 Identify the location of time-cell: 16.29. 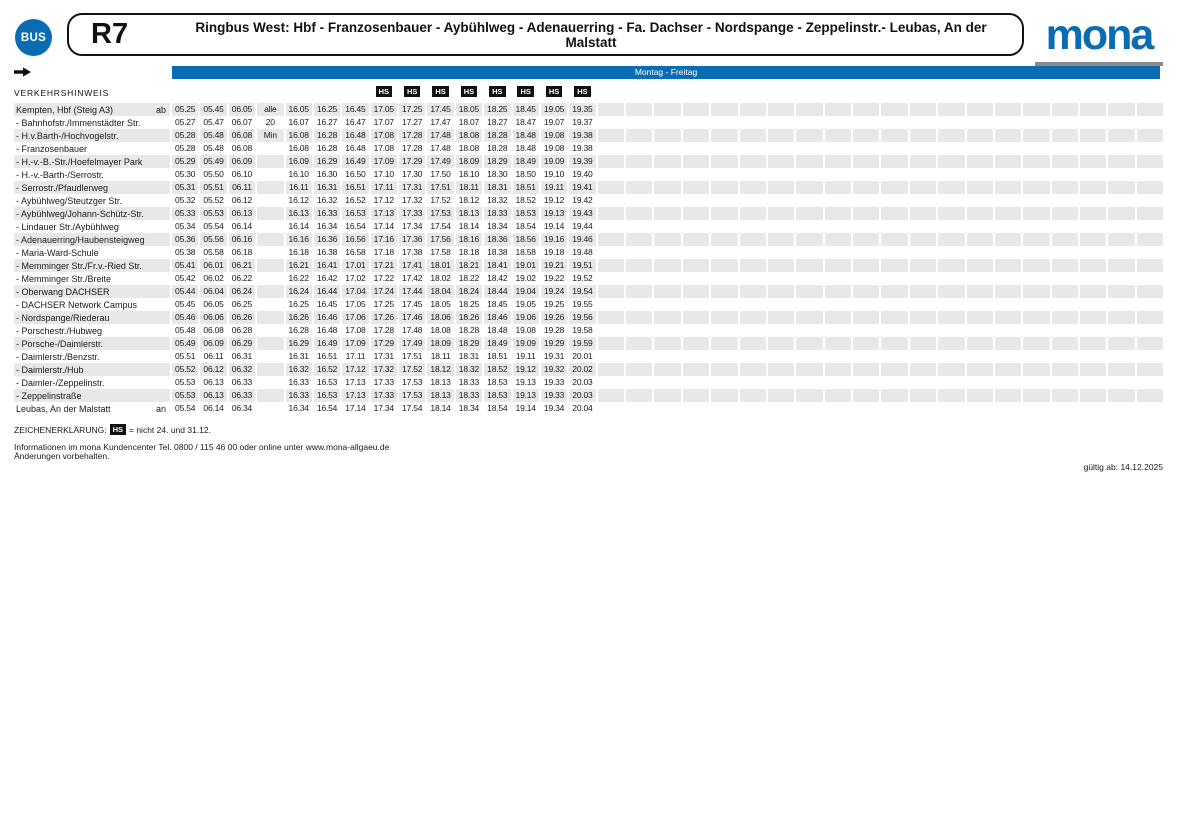
(327, 161).